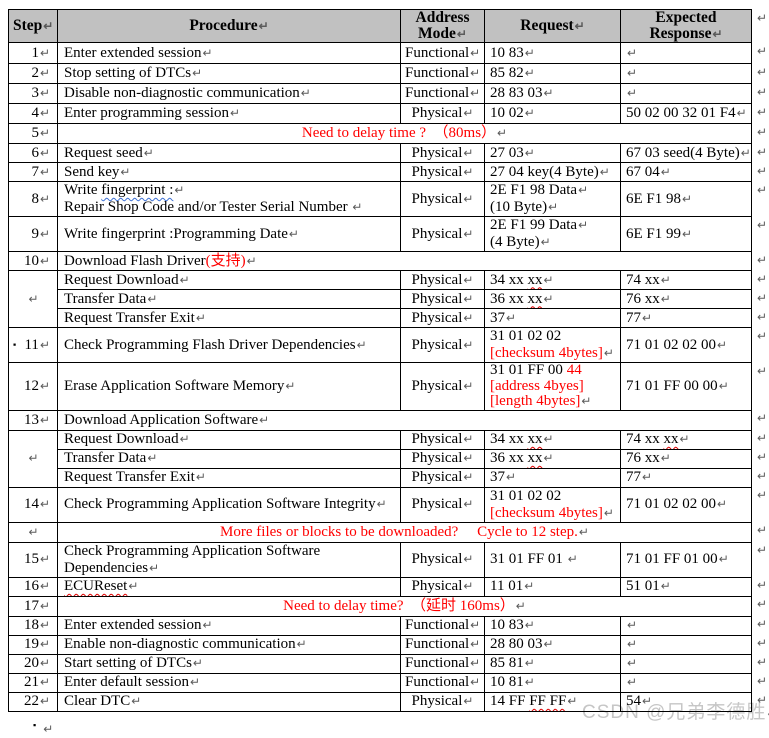 This screenshot has width=769, height=738. I want to click on header-step-label: Step, so click(27, 25).